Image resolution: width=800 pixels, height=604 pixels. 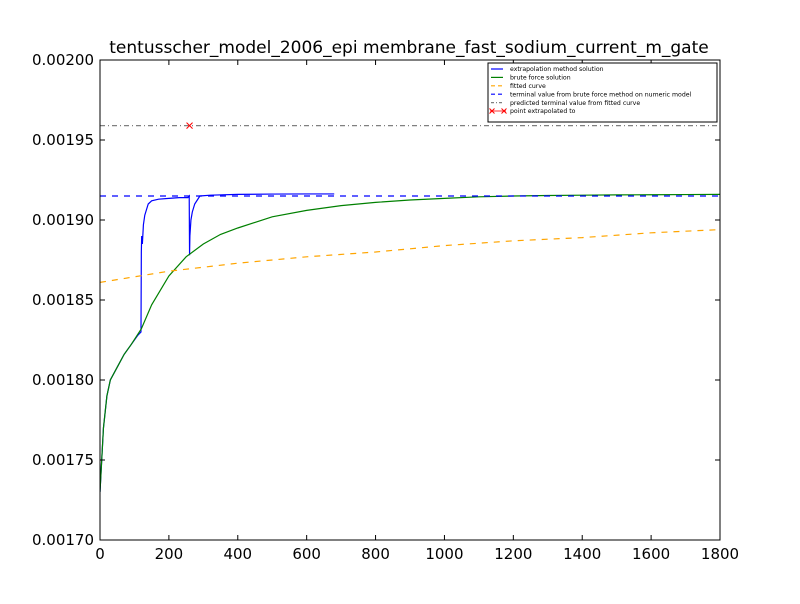 What do you see at coordinates (63, 140) in the screenshot?
I see `y-tick-label: 0.00195` at bounding box center [63, 140].